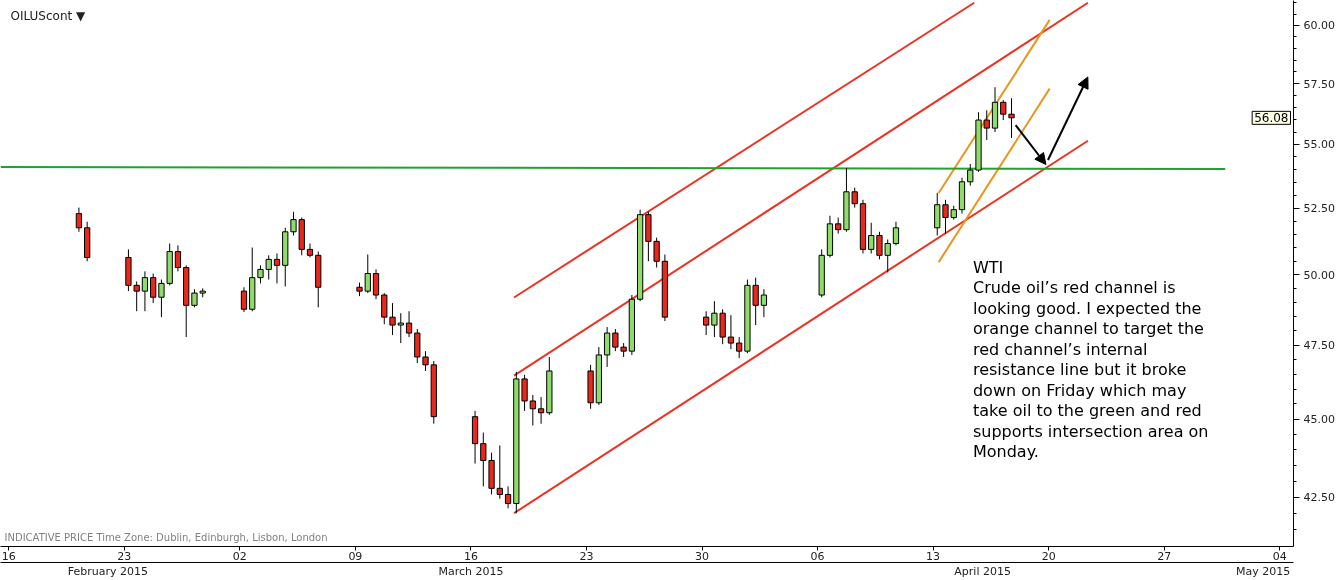  Describe the element at coordinates (1319, 145) in the screenshot. I see `y-tick-label: 55.00` at that location.